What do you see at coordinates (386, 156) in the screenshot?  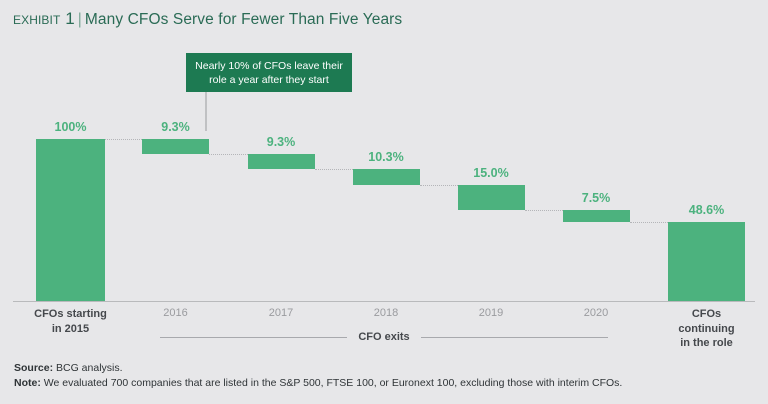 I see `bar-value-label: 10.3%` at bounding box center [386, 156].